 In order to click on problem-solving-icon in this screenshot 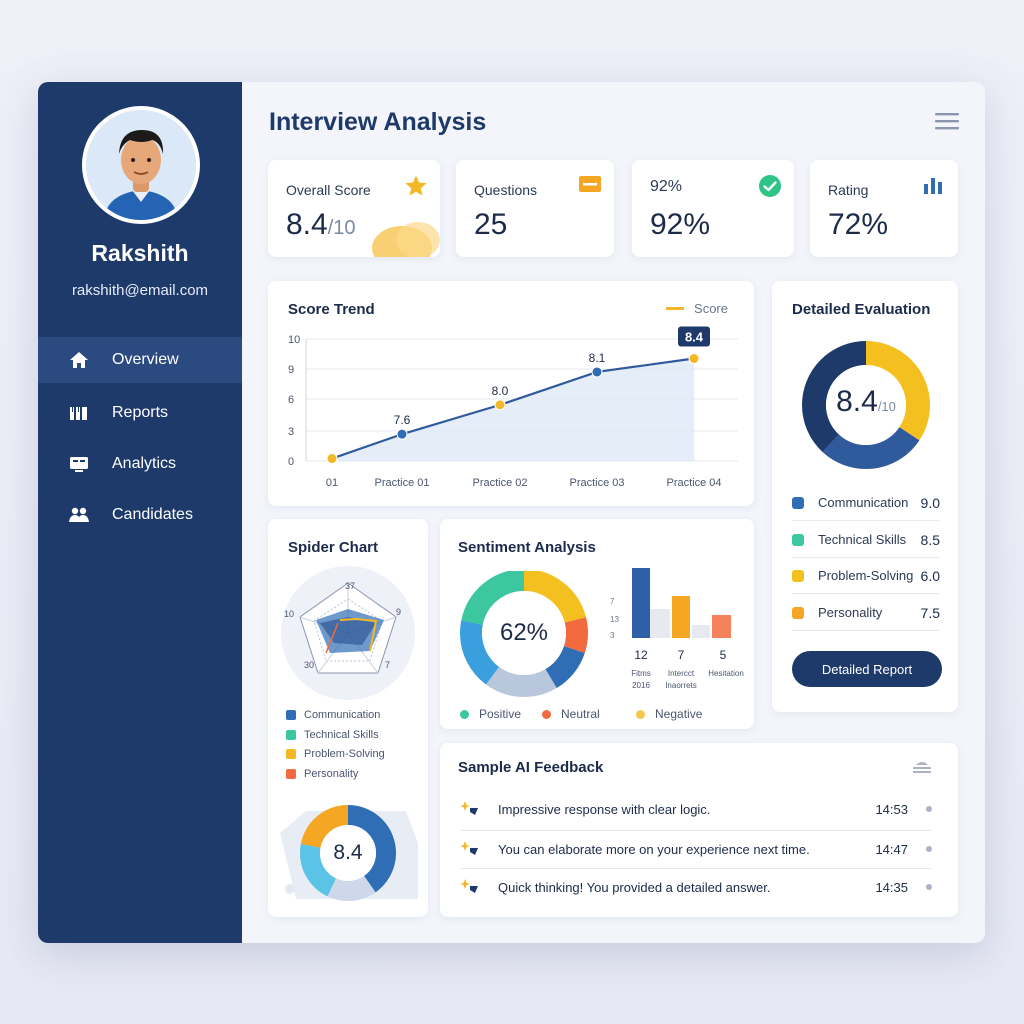, I will do `click(798, 575)`.